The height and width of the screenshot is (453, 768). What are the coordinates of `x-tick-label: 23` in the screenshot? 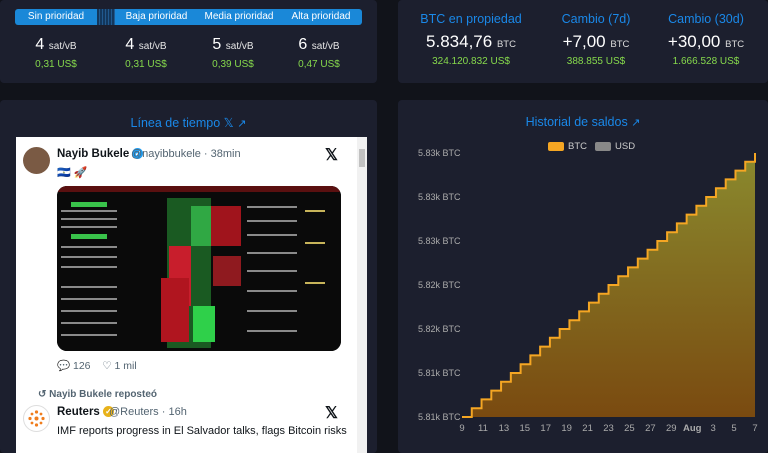 It's located at (608, 428).